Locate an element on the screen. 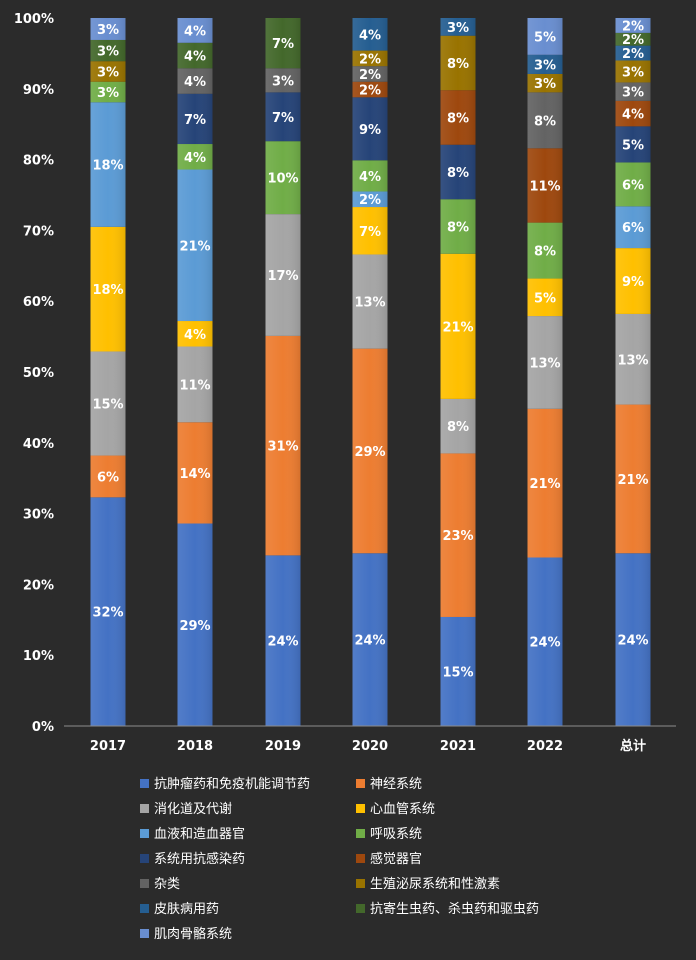 The height and width of the screenshot is (960, 696). legend-label: 感觉器官 is located at coordinates (396, 859).